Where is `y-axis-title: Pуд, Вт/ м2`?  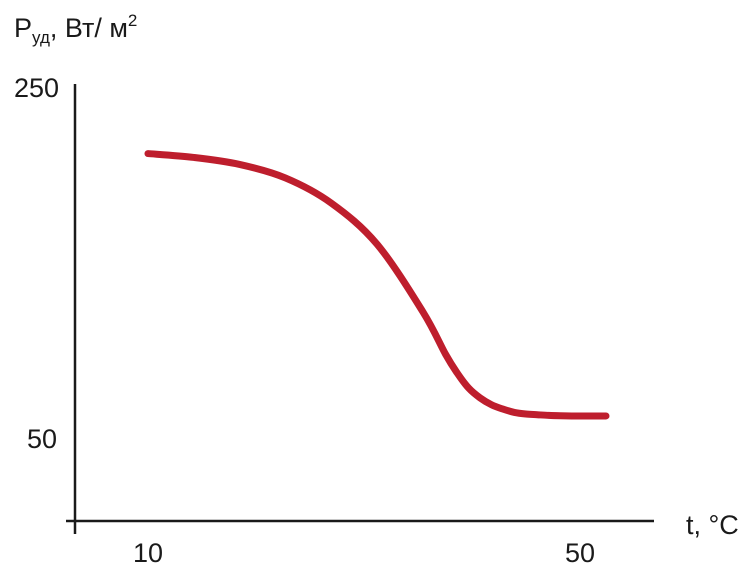 y-axis-title: Pуд, Вт/ м2 is located at coordinates (75, 29).